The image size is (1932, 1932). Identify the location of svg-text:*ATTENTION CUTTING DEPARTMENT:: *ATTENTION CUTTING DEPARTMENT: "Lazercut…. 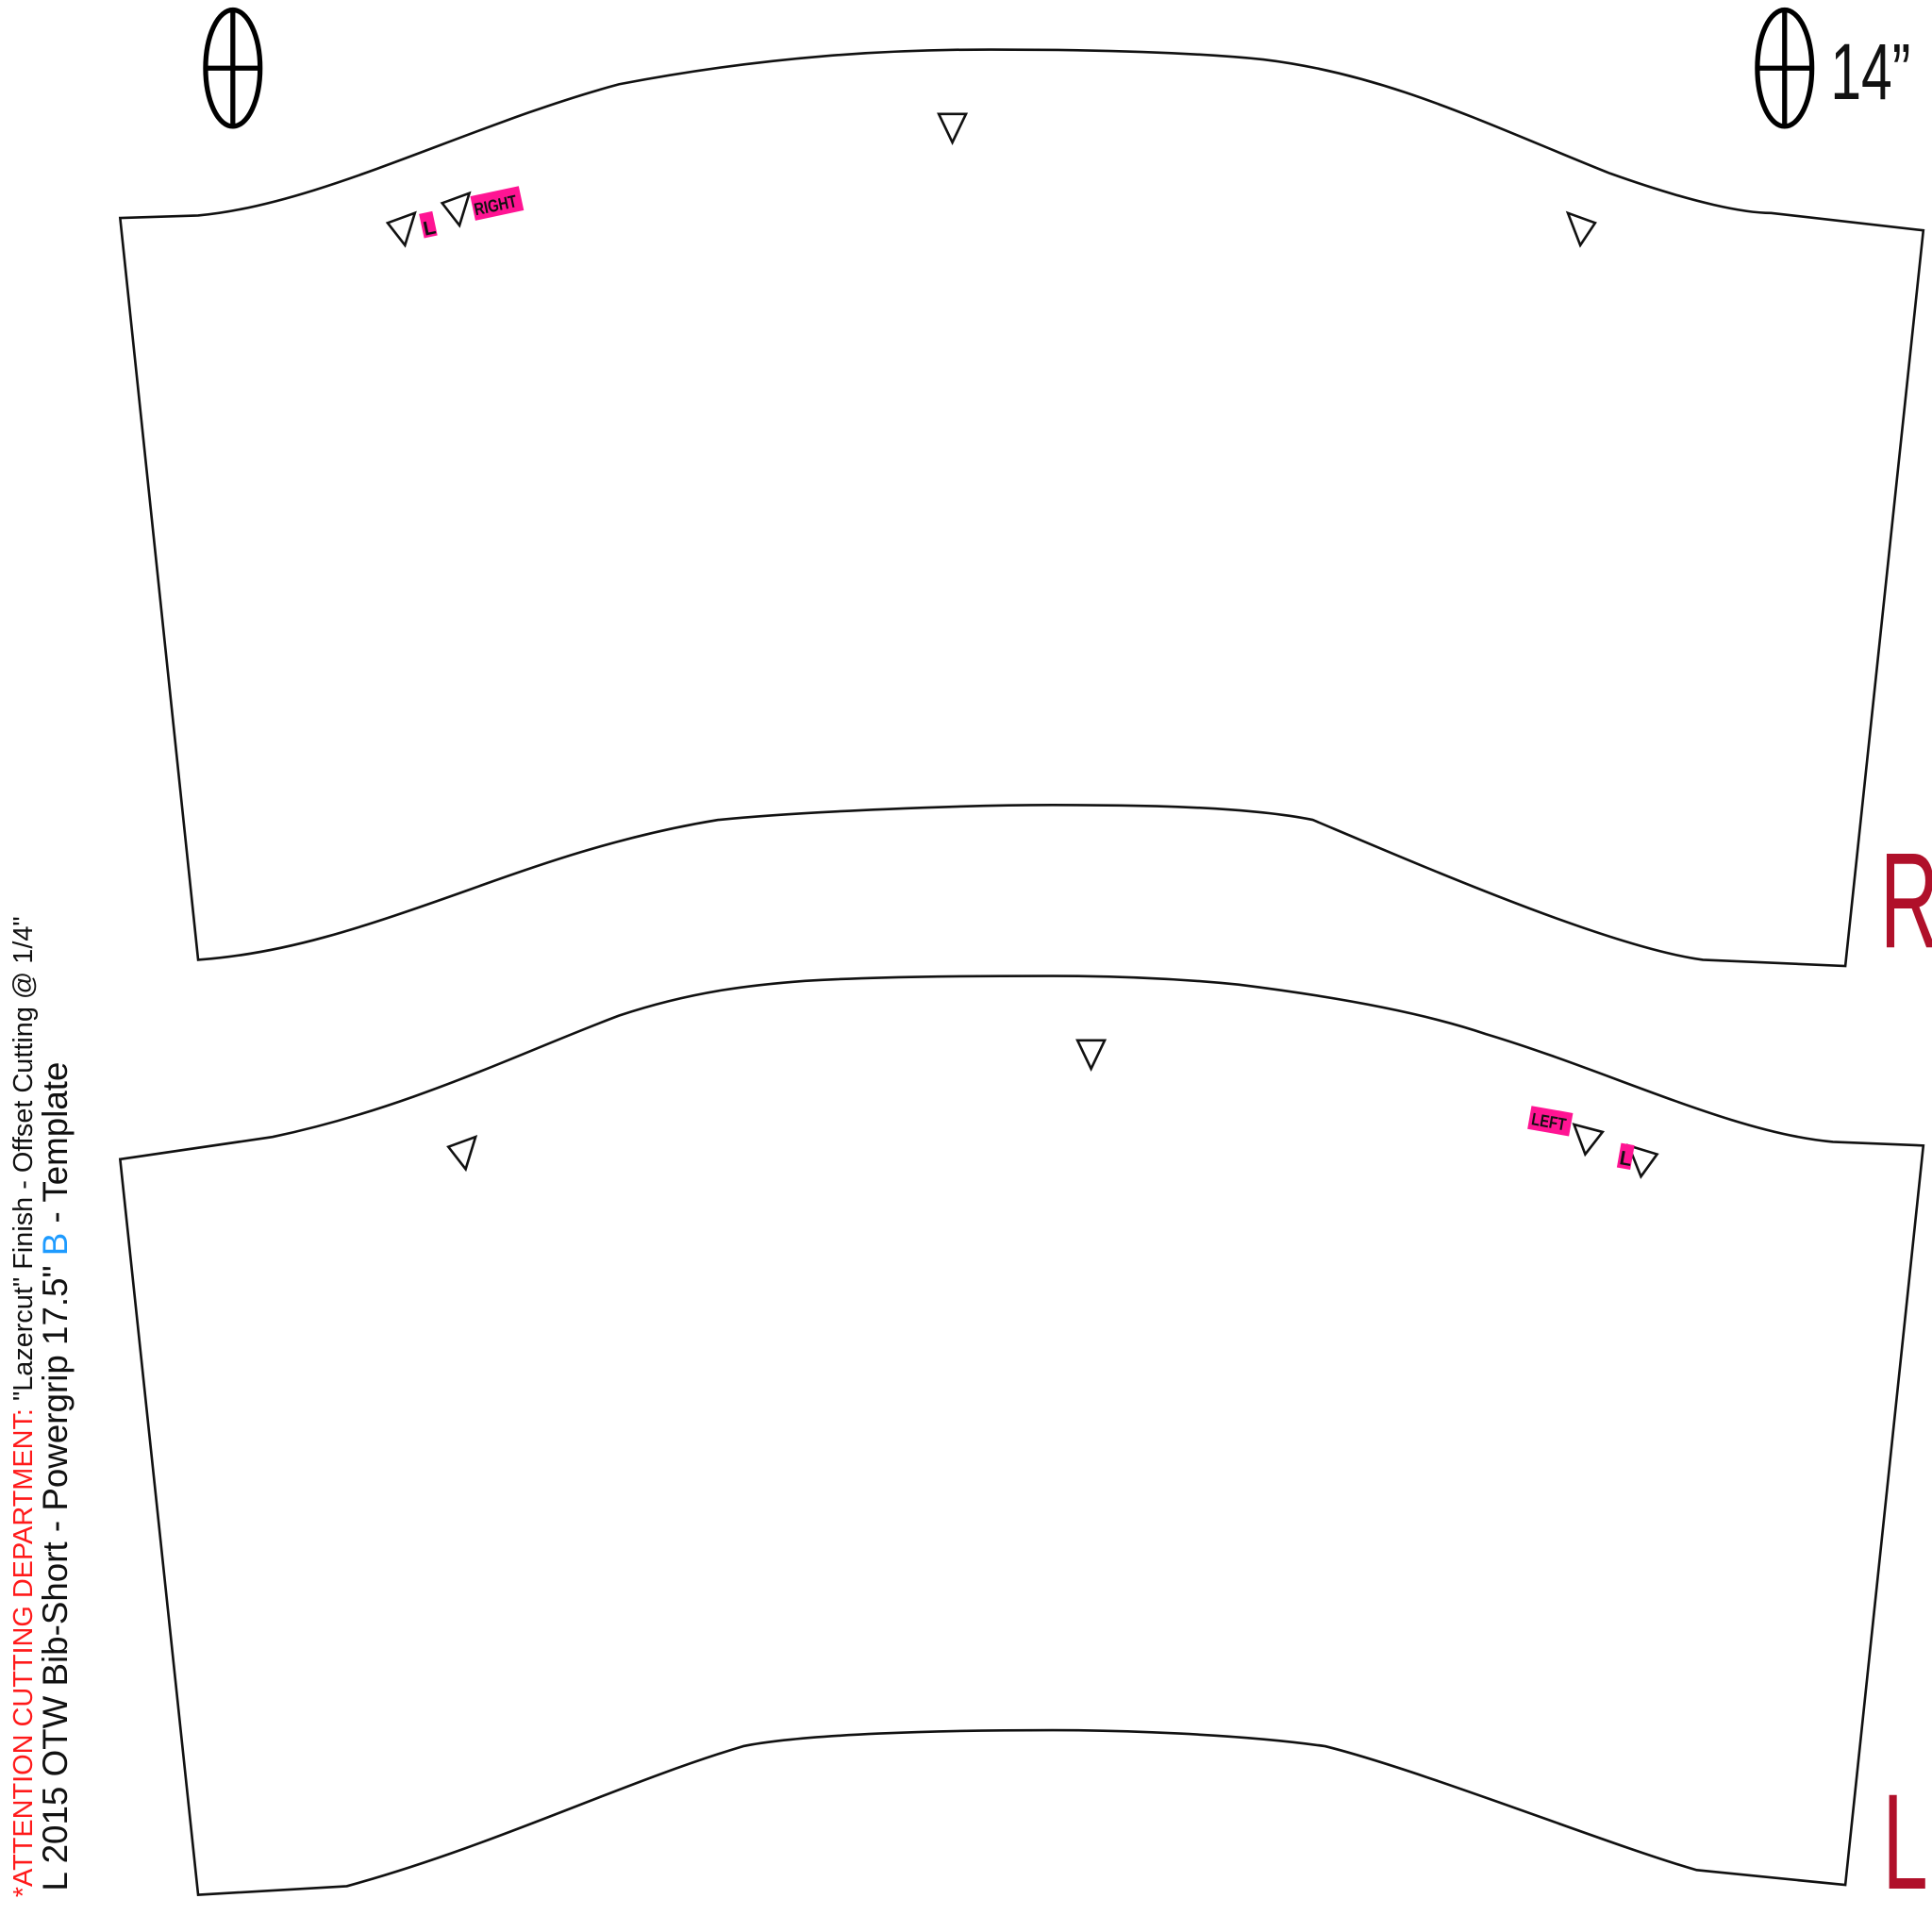
(24, 1407).